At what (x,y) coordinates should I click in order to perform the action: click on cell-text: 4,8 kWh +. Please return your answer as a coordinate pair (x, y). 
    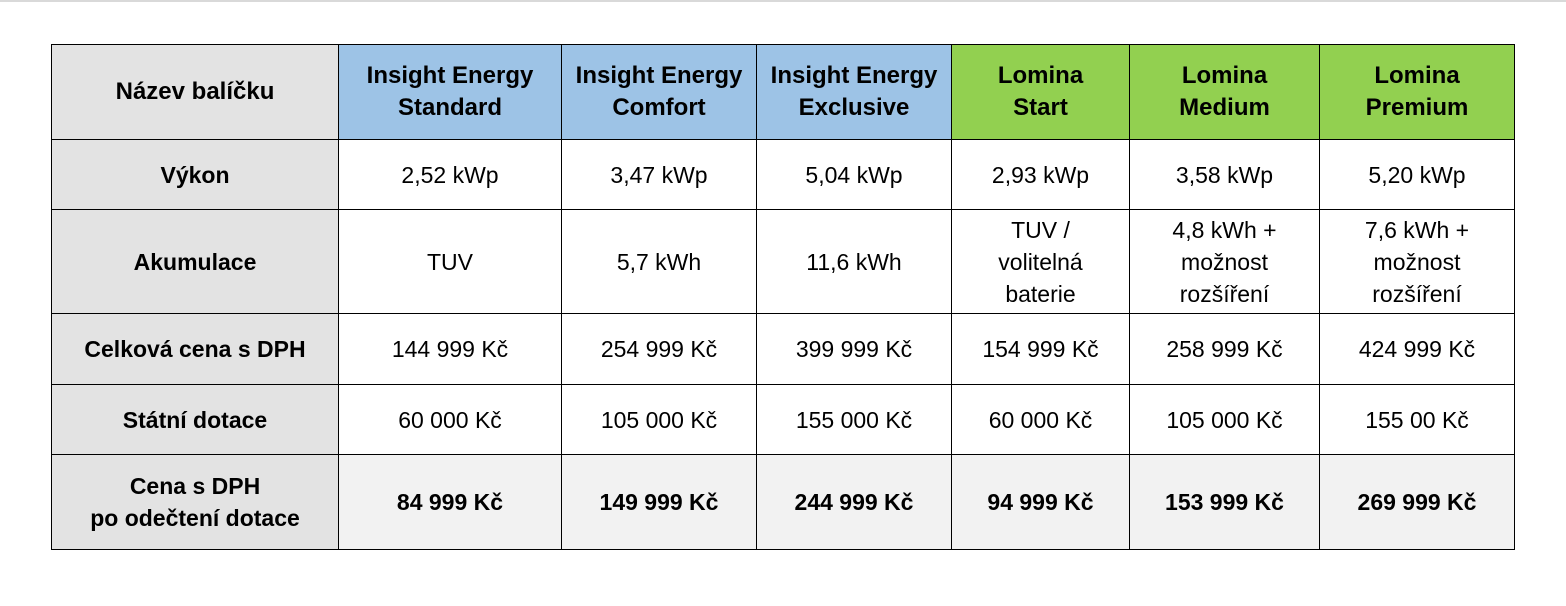
    Looking at the image, I should click on (1224, 229).